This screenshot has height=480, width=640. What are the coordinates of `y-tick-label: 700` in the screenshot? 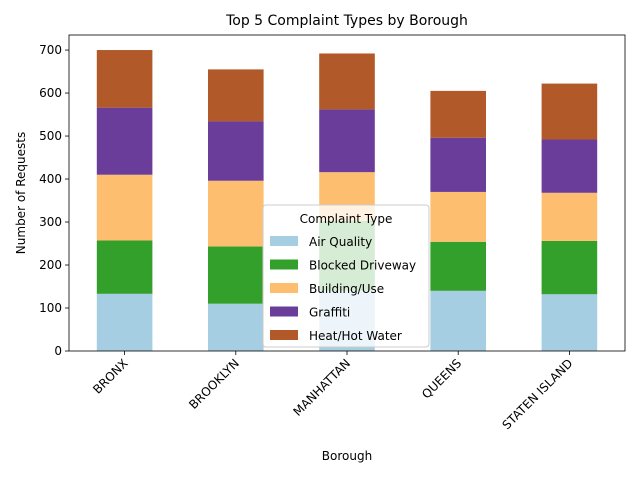 It's located at (50, 50).